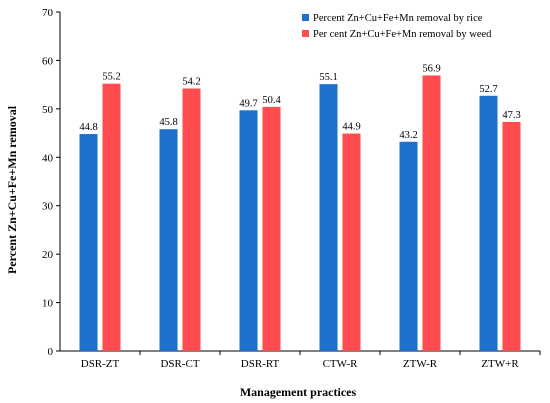 The height and width of the screenshot is (403, 550). Describe the element at coordinates (328, 77) in the screenshot. I see `data-label: 55.1` at that location.